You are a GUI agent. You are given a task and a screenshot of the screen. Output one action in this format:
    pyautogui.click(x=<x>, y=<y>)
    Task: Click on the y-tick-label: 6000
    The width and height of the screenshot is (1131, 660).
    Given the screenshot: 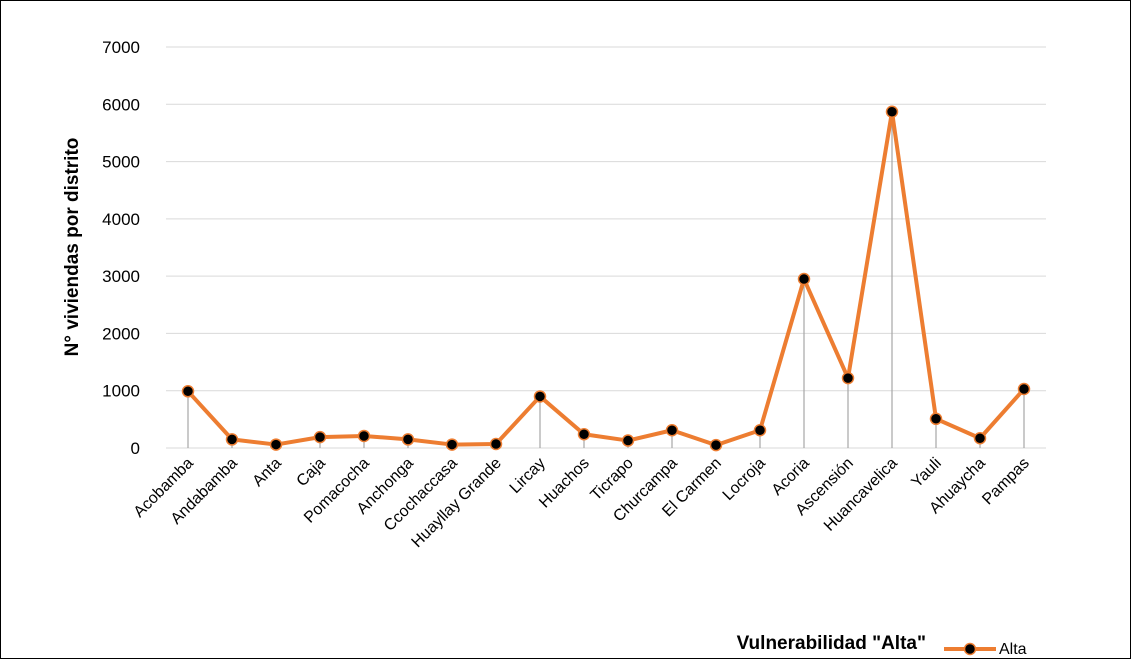 What is the action you would take?
    pyautogui.click(x=121, y=104)
    